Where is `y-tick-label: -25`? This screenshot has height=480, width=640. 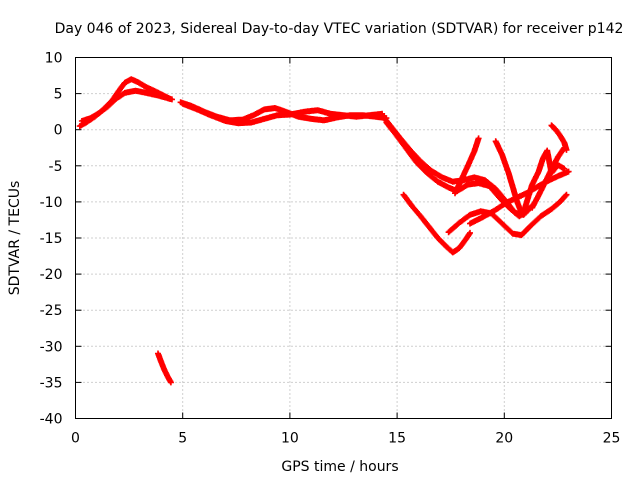 y-tick-label: -25 is located at coordinates (51, 311).